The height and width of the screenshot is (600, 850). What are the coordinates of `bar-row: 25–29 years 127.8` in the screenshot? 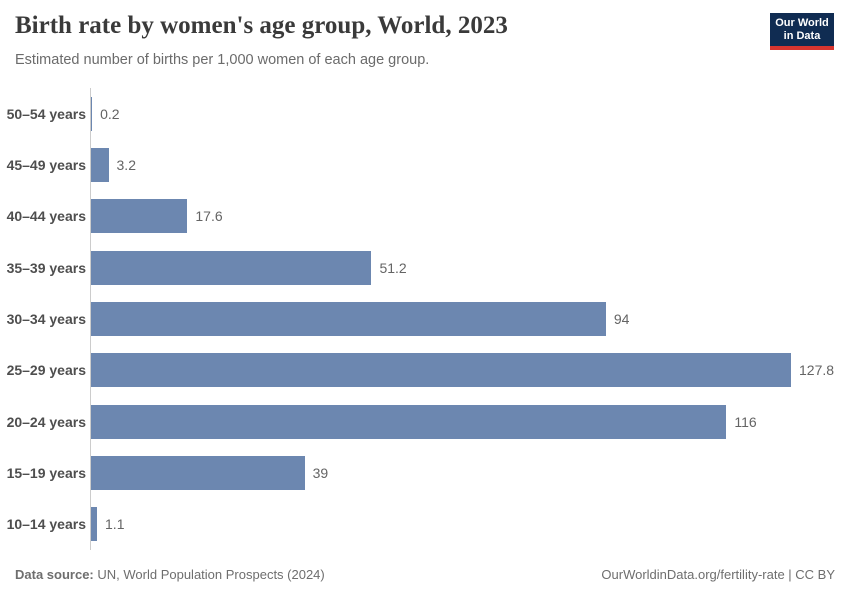 It's located at (425, 370).